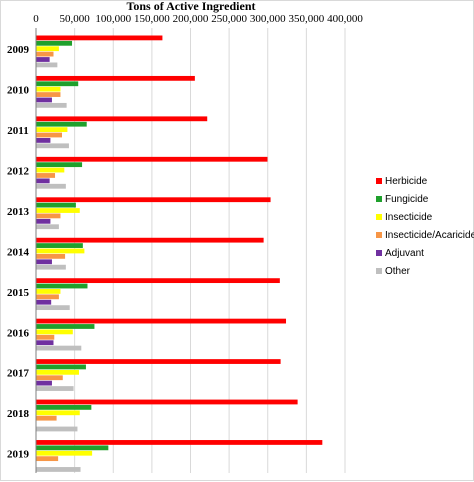 Image resolution: width=474 pixels, height=482 pixels. What do you see at coordinates (47, 297) in the screenshot?
I see `bar-insecticide-acaricide-2015` at bounding box center [47, 297].